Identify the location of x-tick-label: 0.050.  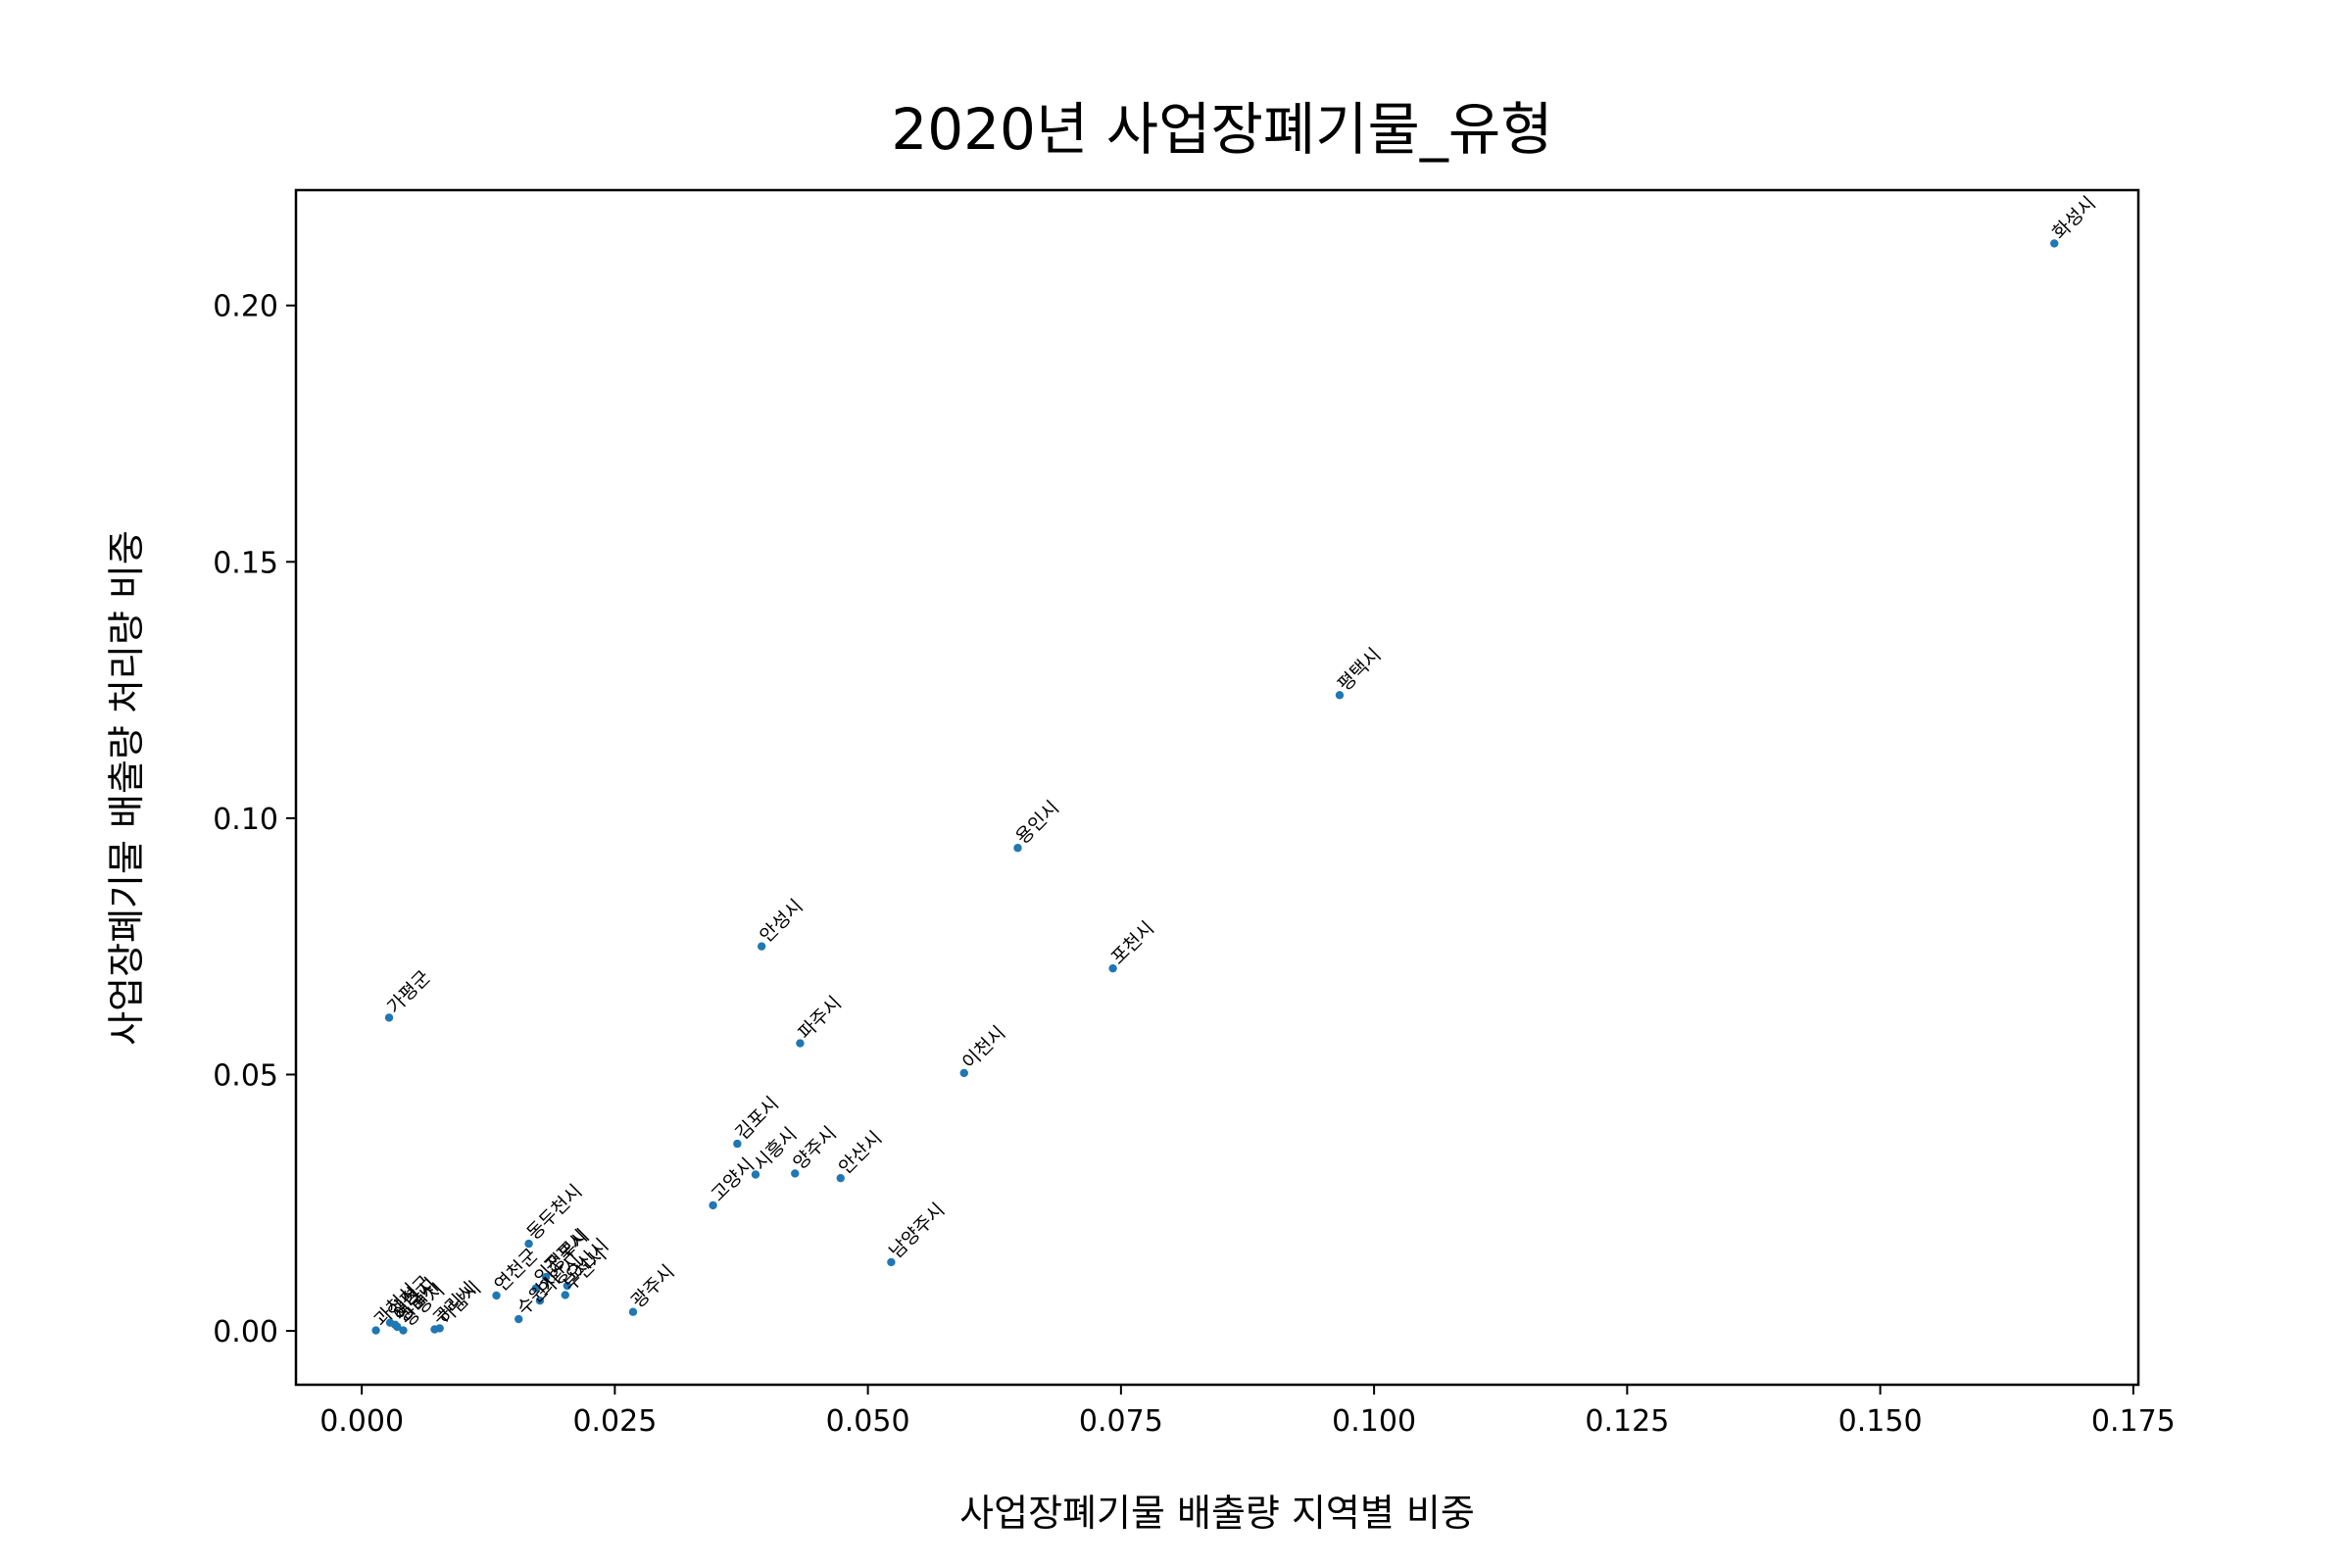
(868, 1421).